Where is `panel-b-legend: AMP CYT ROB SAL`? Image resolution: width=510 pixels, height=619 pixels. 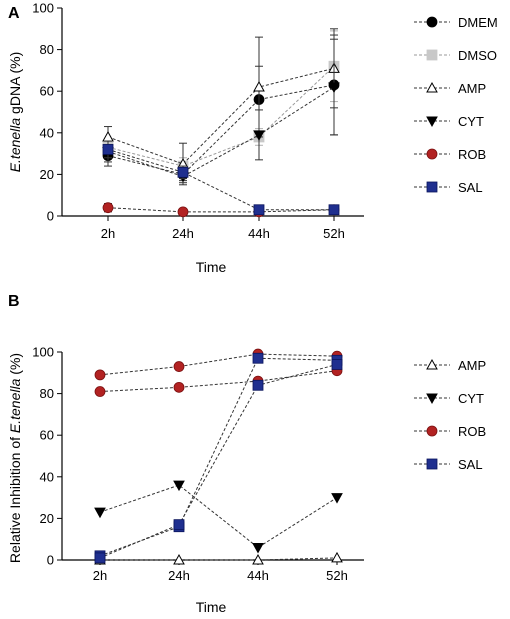
panel-b-legend: AMP CYT ROB SAL is located at coordinates (450, 415).